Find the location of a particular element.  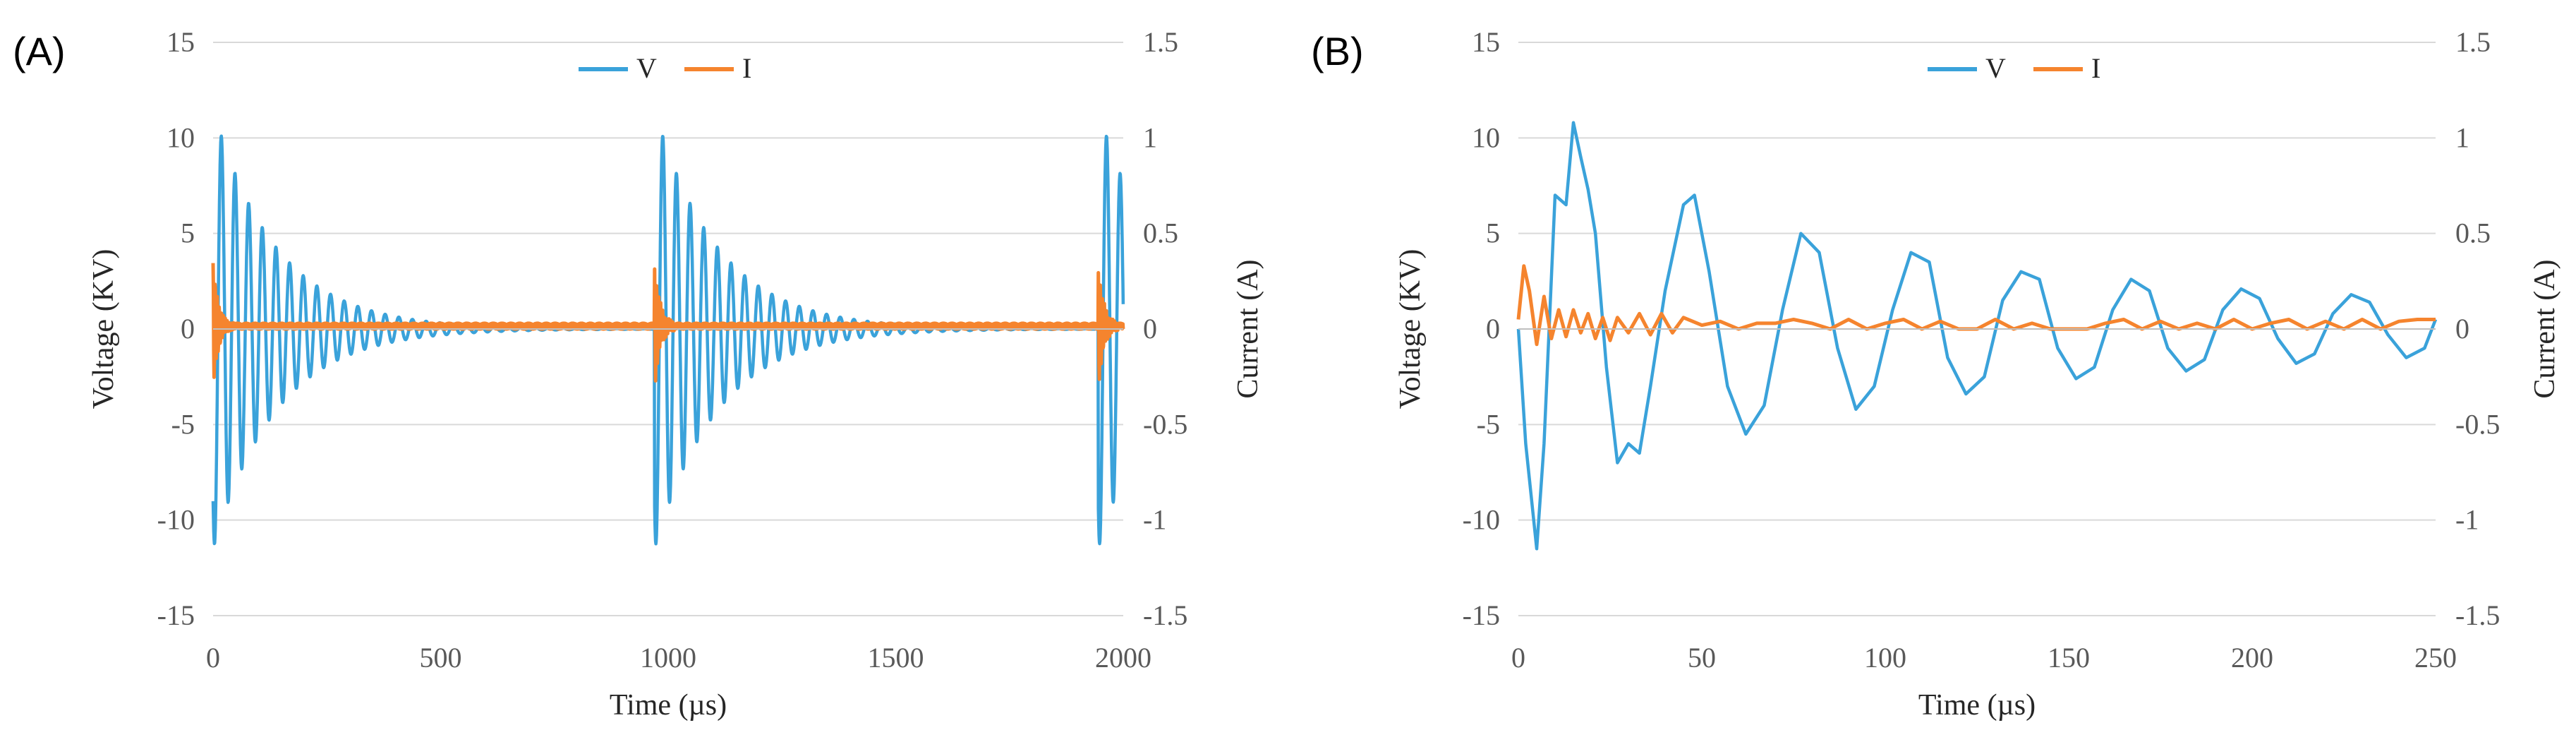

x-tick-label: 1000 is located at coordinates (668, 658).